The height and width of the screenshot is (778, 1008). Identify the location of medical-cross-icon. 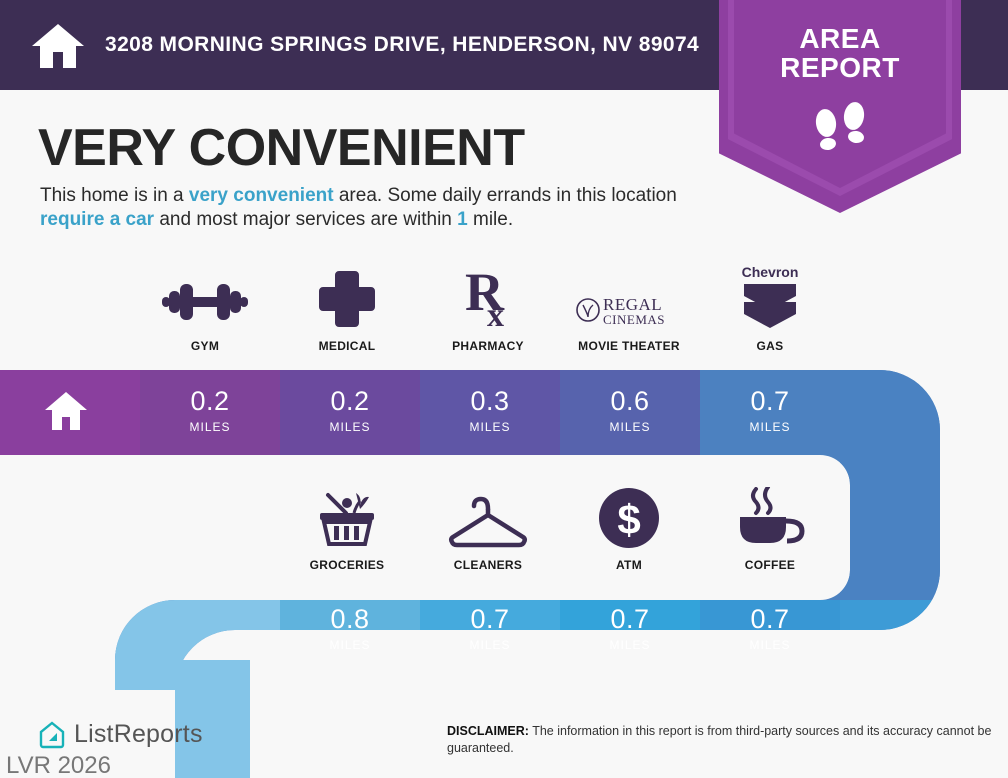
(347, 299).